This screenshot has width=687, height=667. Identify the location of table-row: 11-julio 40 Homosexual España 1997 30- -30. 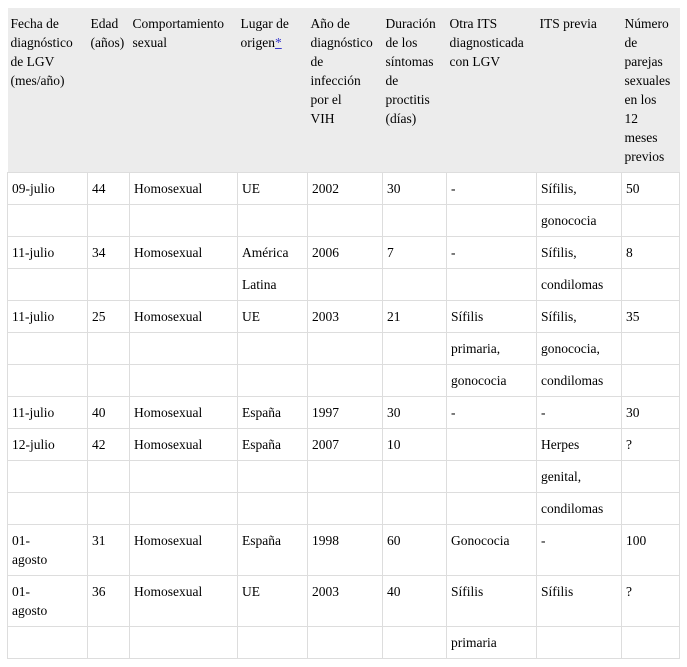
(343, 412).